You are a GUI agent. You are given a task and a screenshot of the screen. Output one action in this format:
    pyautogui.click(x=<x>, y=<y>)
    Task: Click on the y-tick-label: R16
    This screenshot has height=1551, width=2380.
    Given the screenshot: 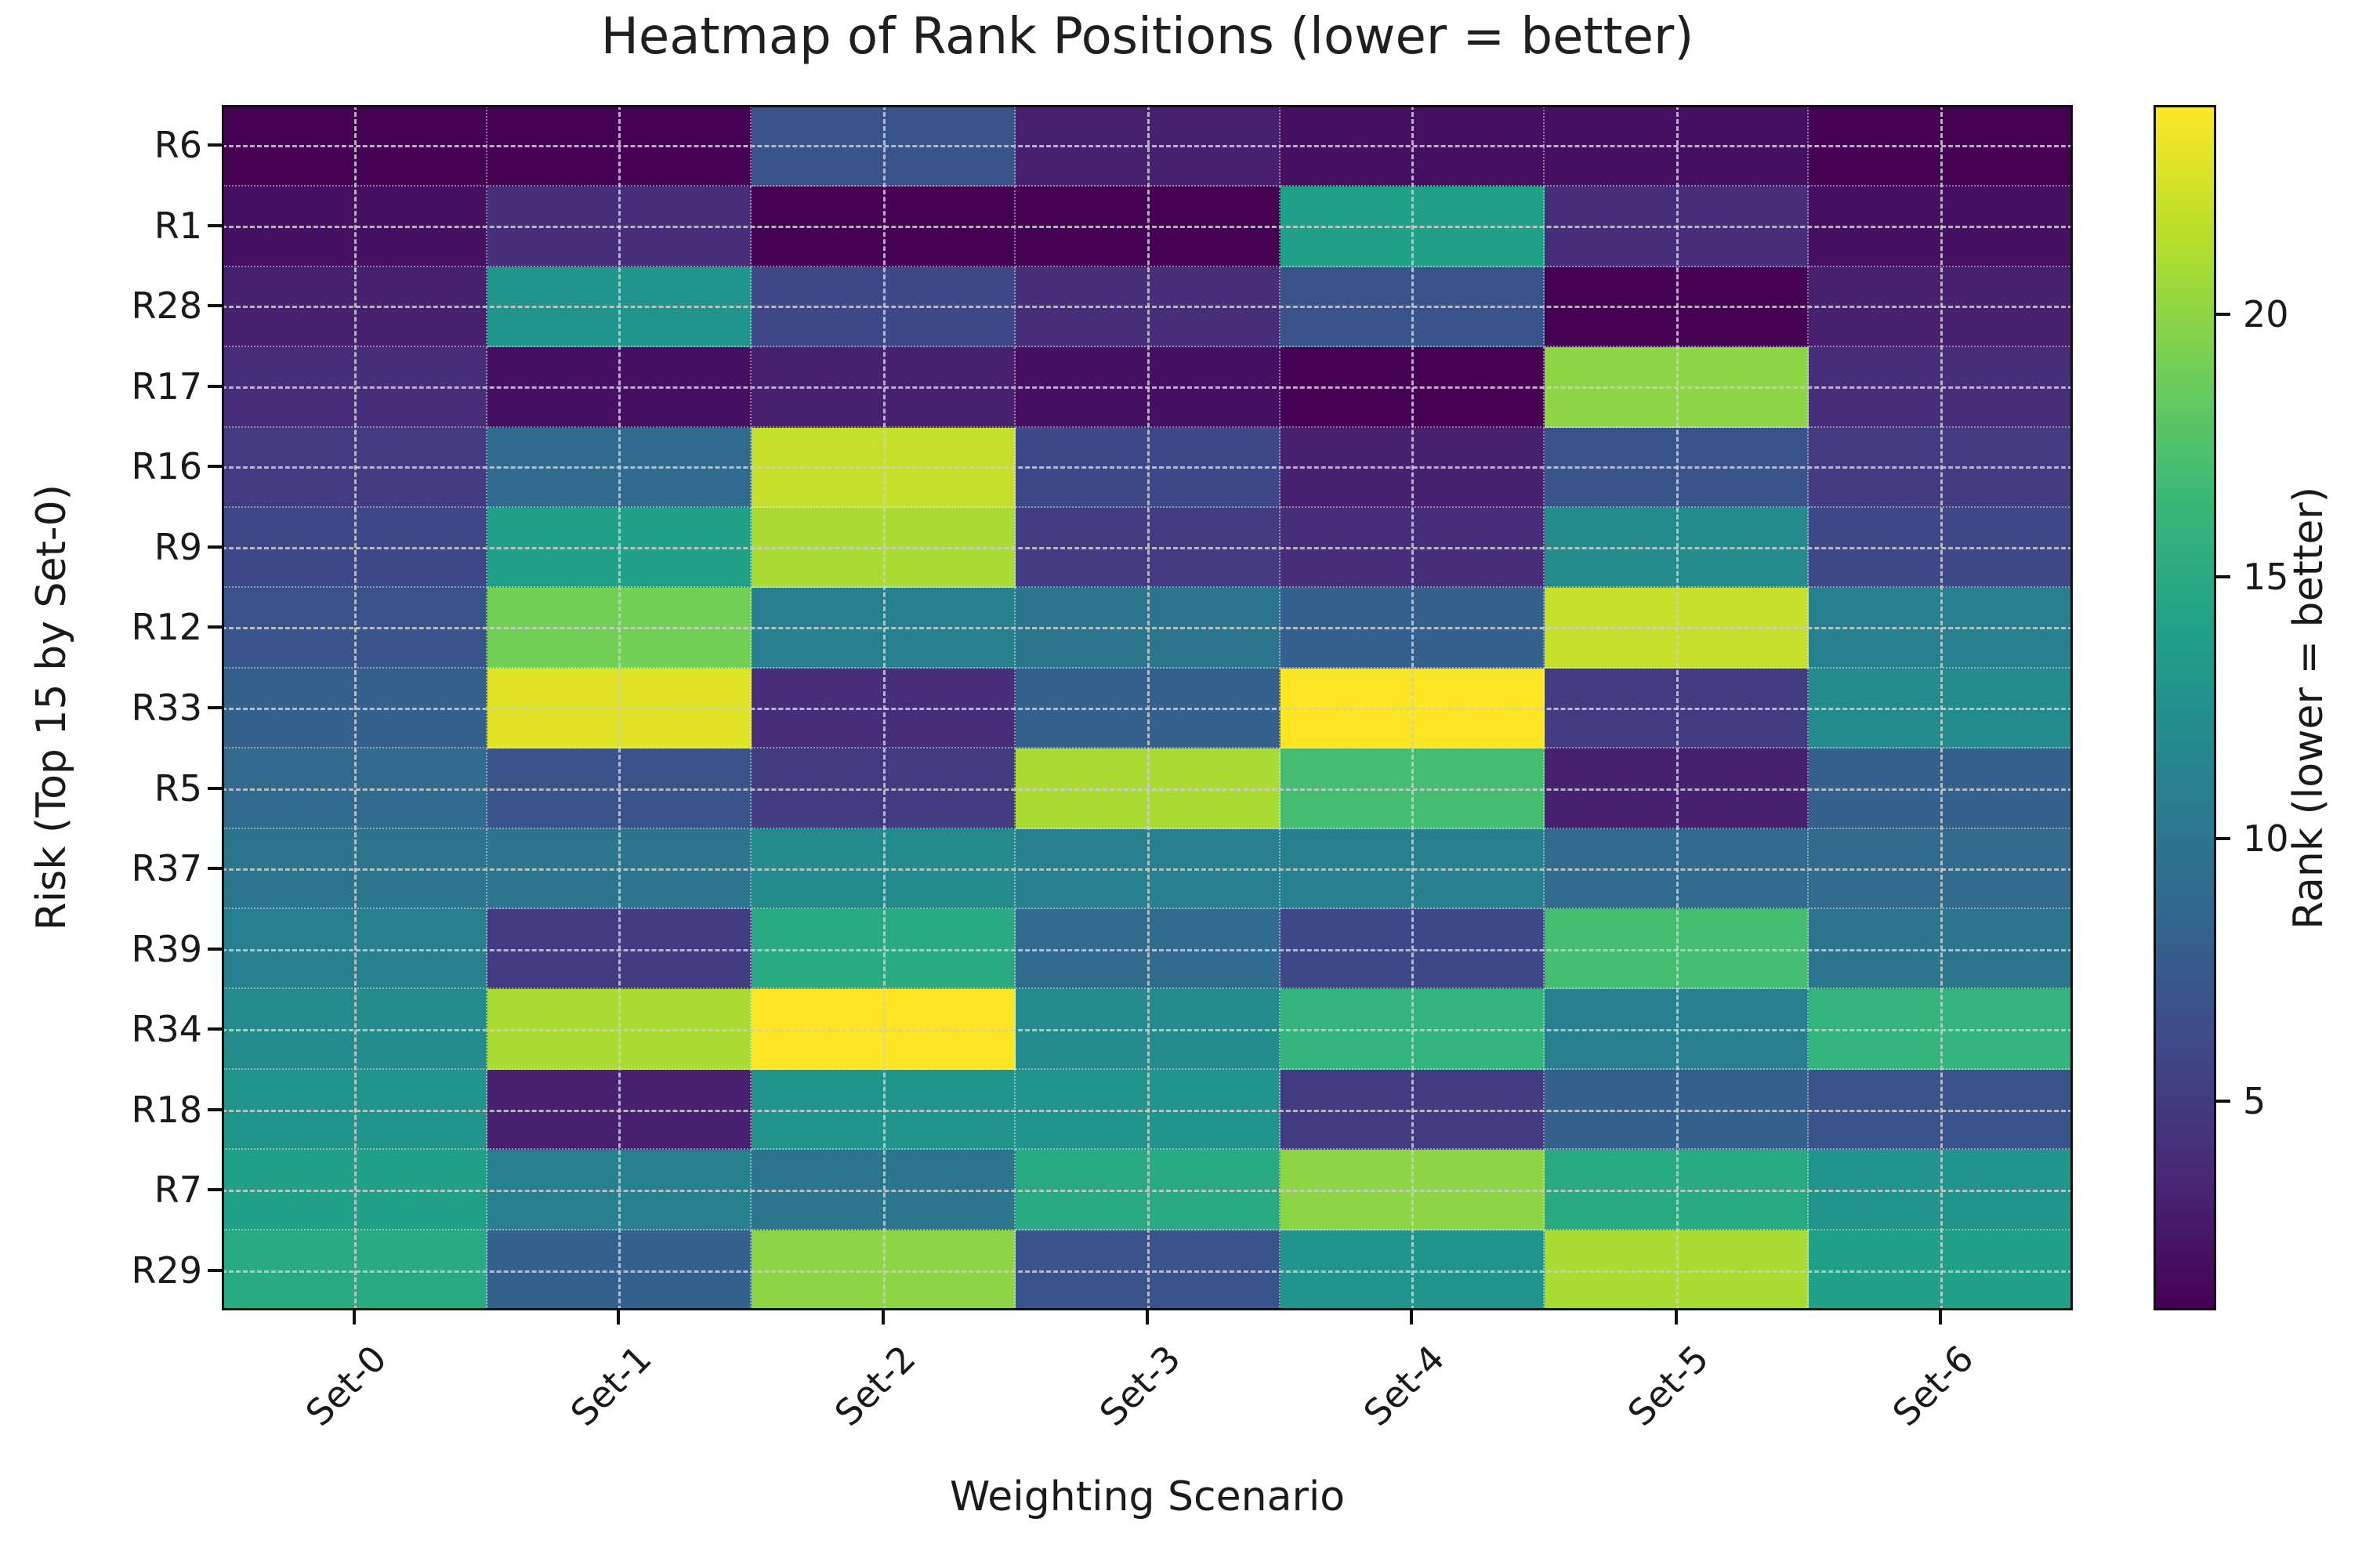 What is the action you would take?
    pyautogui.click(x=167, y=466)
    